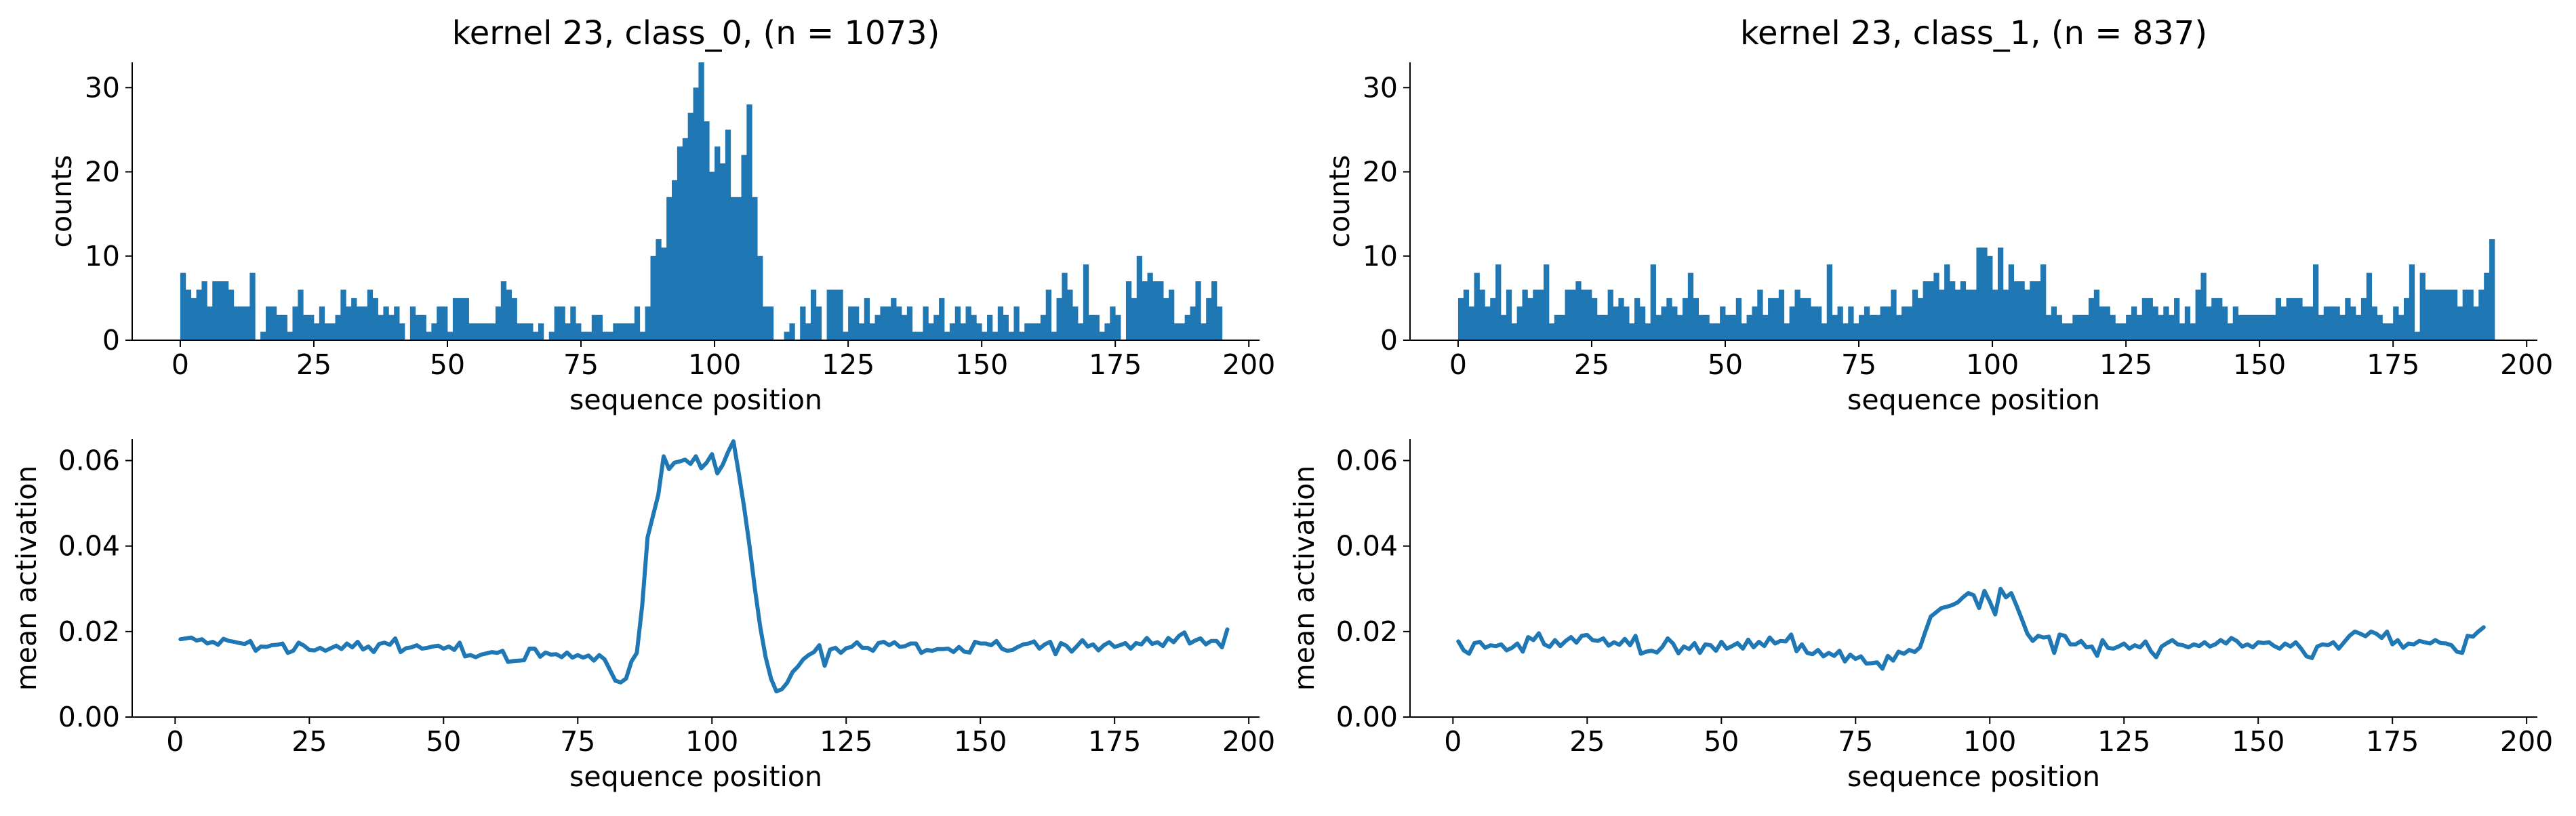  I want to click on x-tick-label: 50, so click(443, 741).